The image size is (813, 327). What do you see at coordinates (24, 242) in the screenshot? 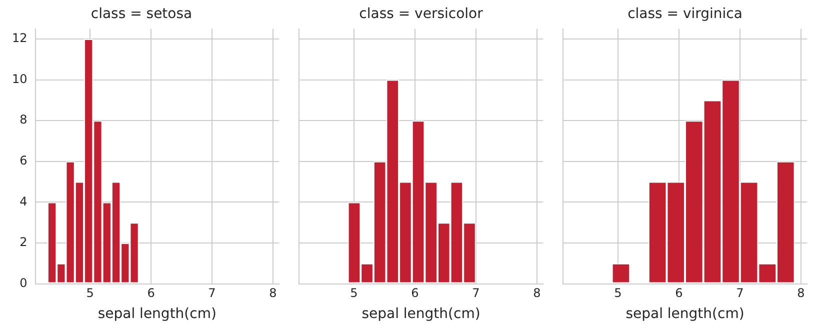
I see `y-tick-label: 2` at bounding box center [24, 242].